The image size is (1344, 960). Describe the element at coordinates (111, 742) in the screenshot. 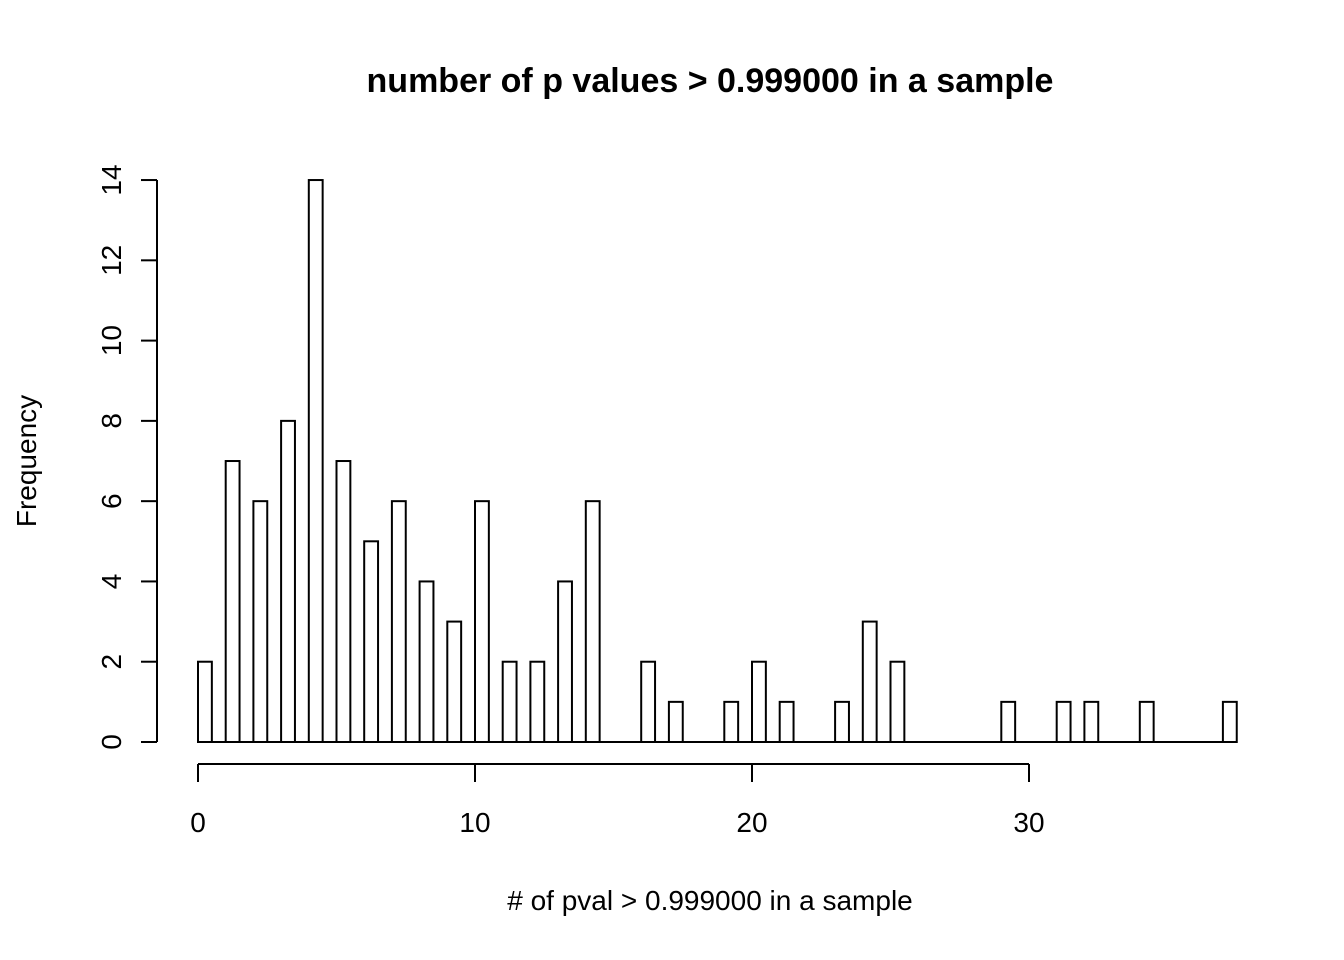

I see `y-tick-label-0: 0` at that location.